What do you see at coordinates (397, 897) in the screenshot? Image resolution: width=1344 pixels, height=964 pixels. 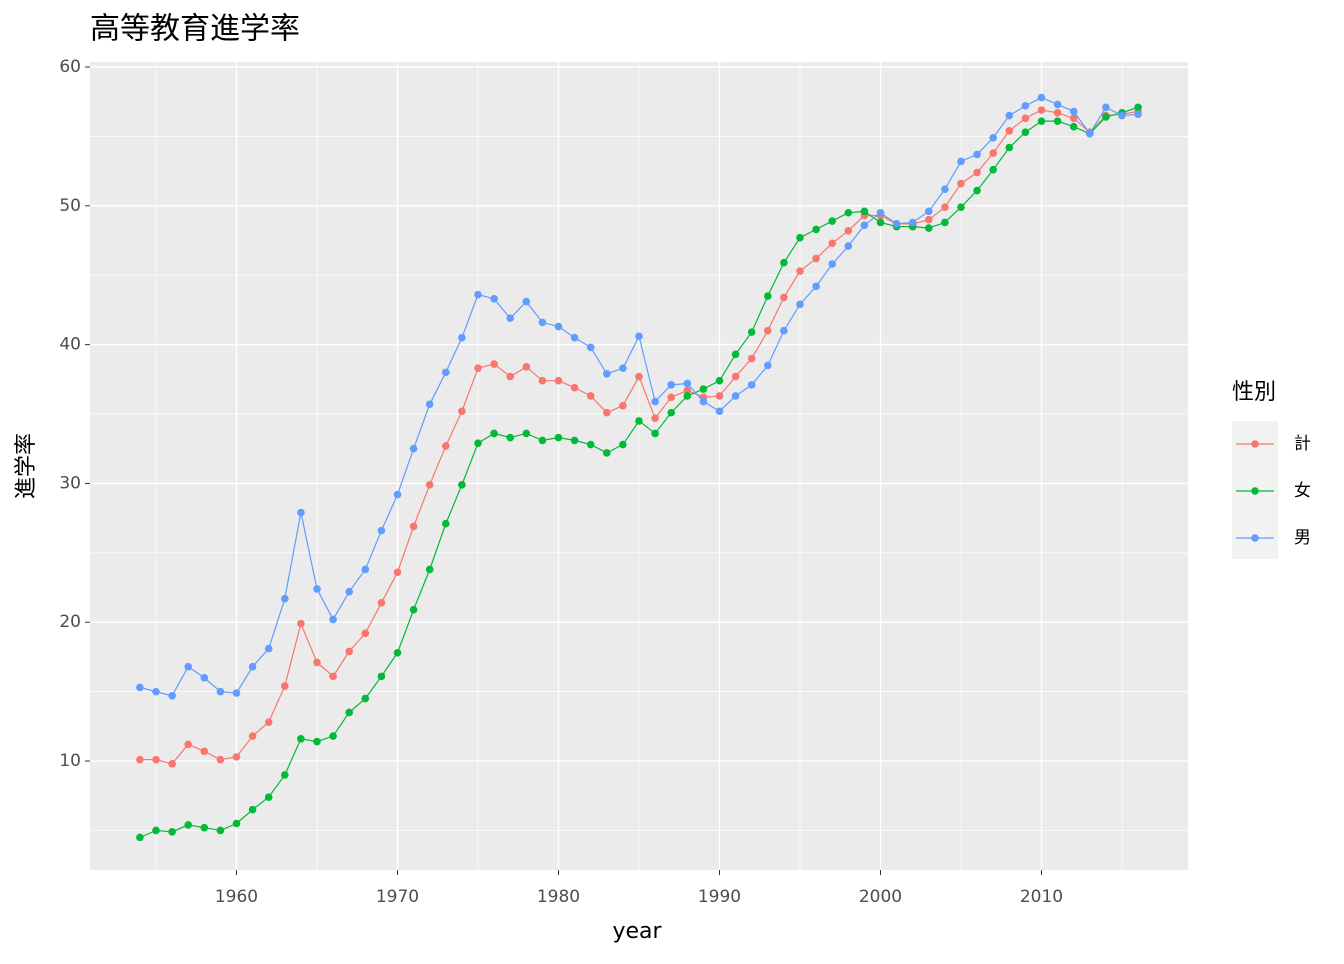 I see `x-tick-label: 1970` at bounding box center [397, 897].